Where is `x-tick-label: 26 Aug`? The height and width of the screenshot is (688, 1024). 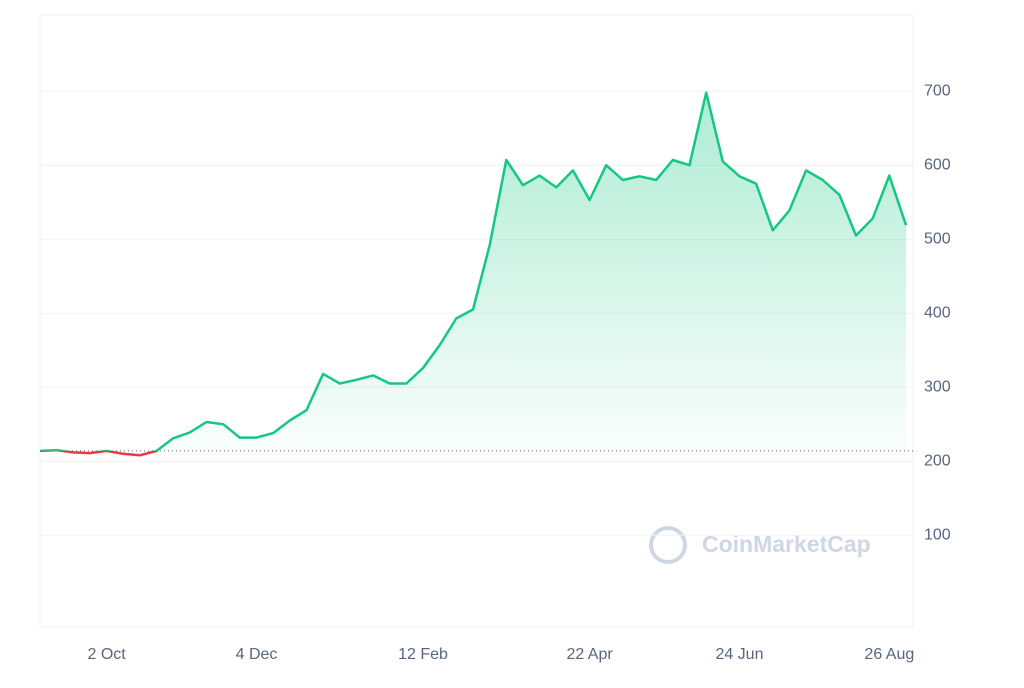
x-tick-label: 26 Aug is located at coordinates (889, 654).